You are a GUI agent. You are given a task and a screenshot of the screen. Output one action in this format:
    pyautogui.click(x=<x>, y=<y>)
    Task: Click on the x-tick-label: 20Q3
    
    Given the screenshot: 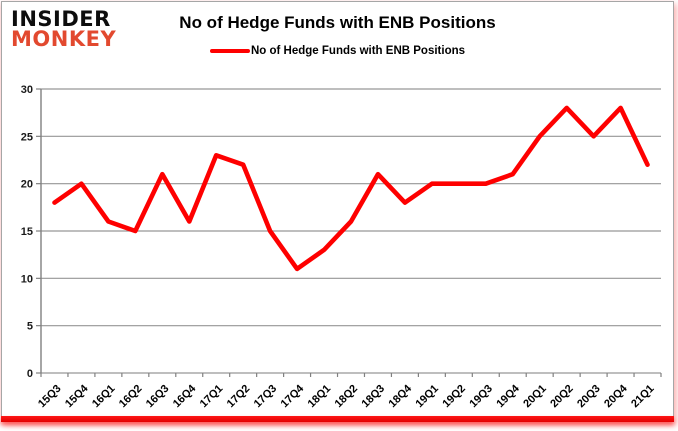 What is the action you would take?
    pyautogui.click(x=589, y=397)
    